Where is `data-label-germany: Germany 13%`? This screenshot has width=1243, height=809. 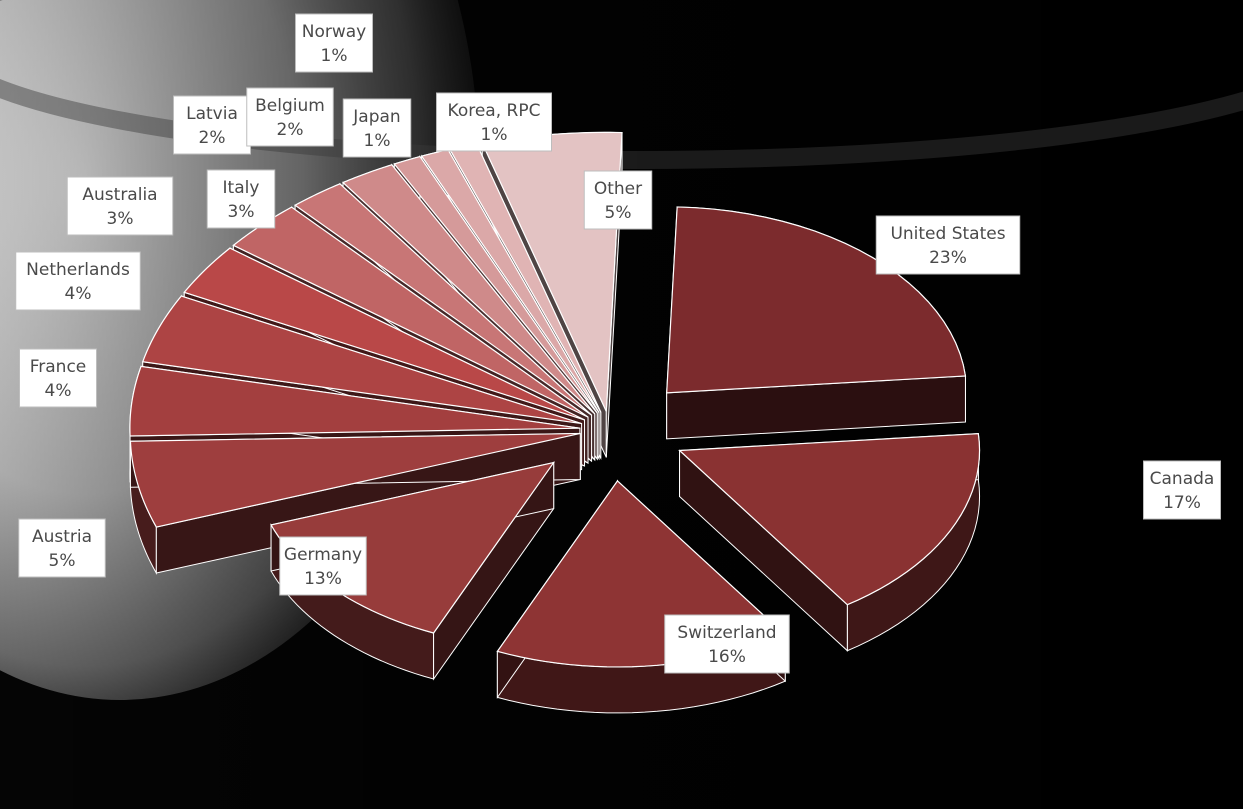 data-label-germany: Germany 13% is located at coordinates (323, 566).